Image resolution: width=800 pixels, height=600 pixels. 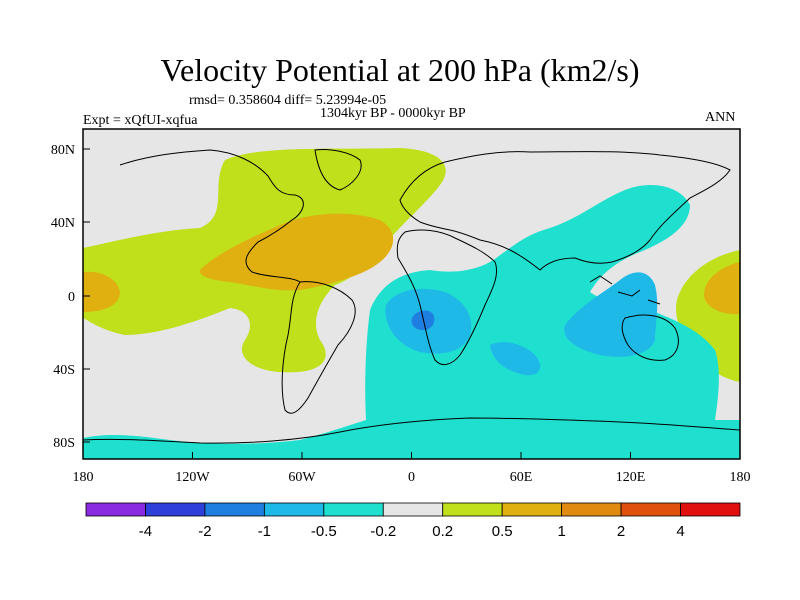 What do you see at coordinates (64, 443) in the screenshot?
I see `lat-label-80s: 80S` at bounding box center [64, 443].